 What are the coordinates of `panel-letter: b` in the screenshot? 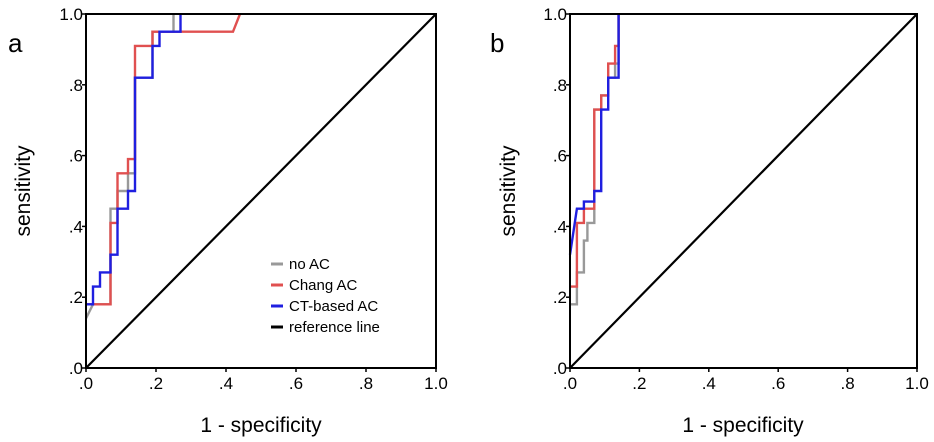 It's located at (497, 43).